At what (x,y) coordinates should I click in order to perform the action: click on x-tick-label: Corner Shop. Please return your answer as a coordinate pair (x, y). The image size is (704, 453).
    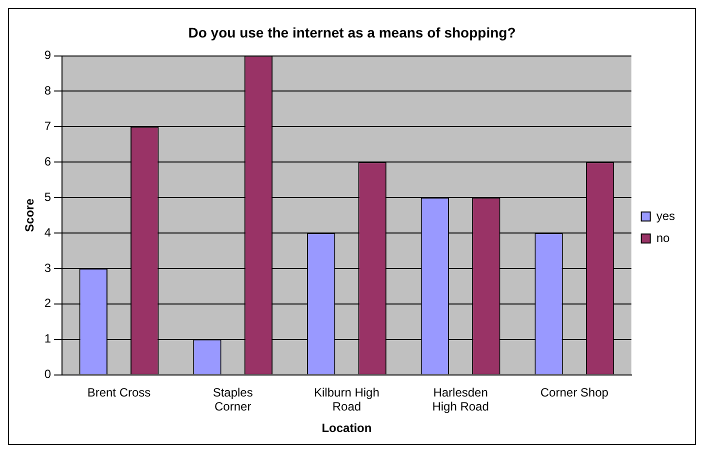
    Looking at the image, I should click on (574, 392).